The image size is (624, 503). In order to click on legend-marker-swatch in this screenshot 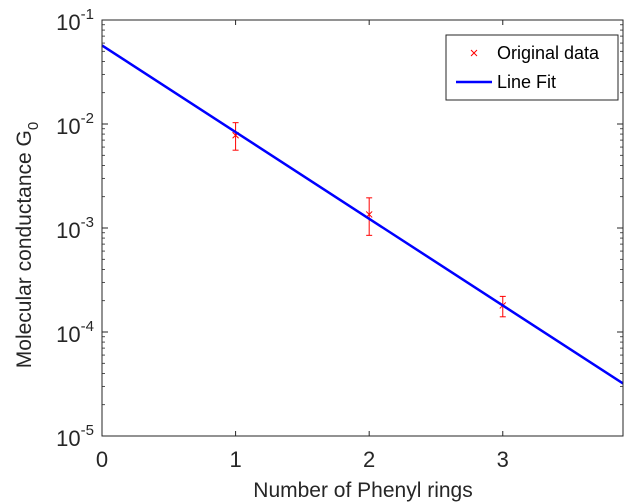, I will do `click(474, 53)`.